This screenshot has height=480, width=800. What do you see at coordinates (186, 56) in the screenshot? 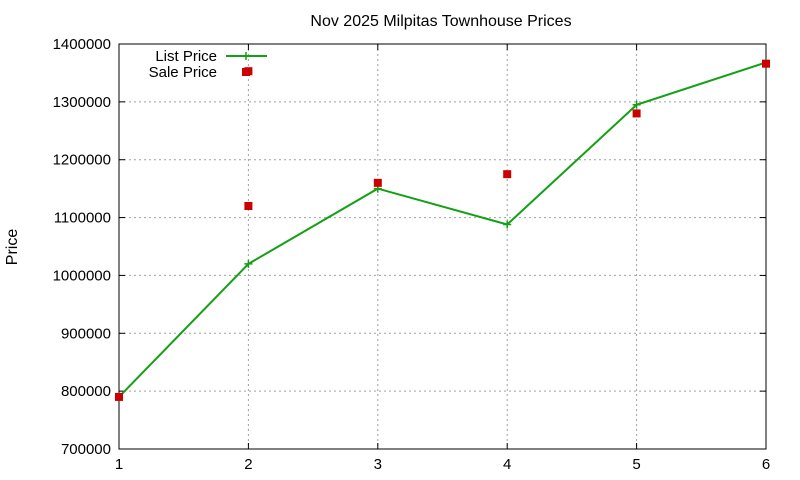
I see `legend-label-list-price: List Price` at bounding box center [186, 56].